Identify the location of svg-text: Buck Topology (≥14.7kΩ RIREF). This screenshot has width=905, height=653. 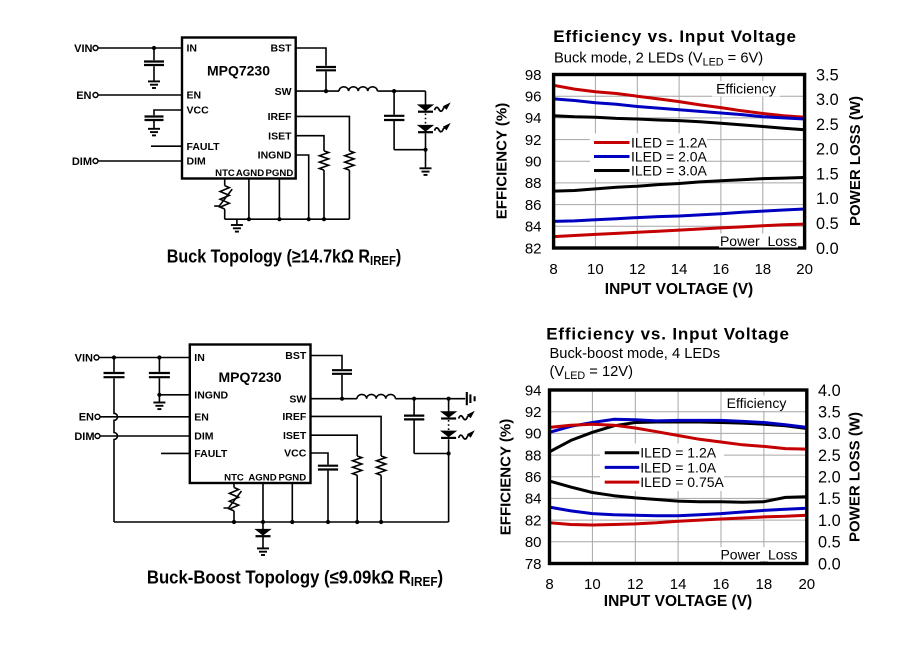
(284, 256).